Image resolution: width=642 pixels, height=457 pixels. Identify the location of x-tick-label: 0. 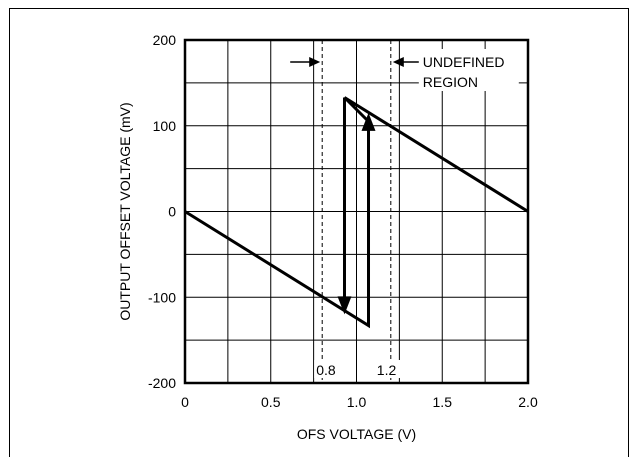
(185, 402).